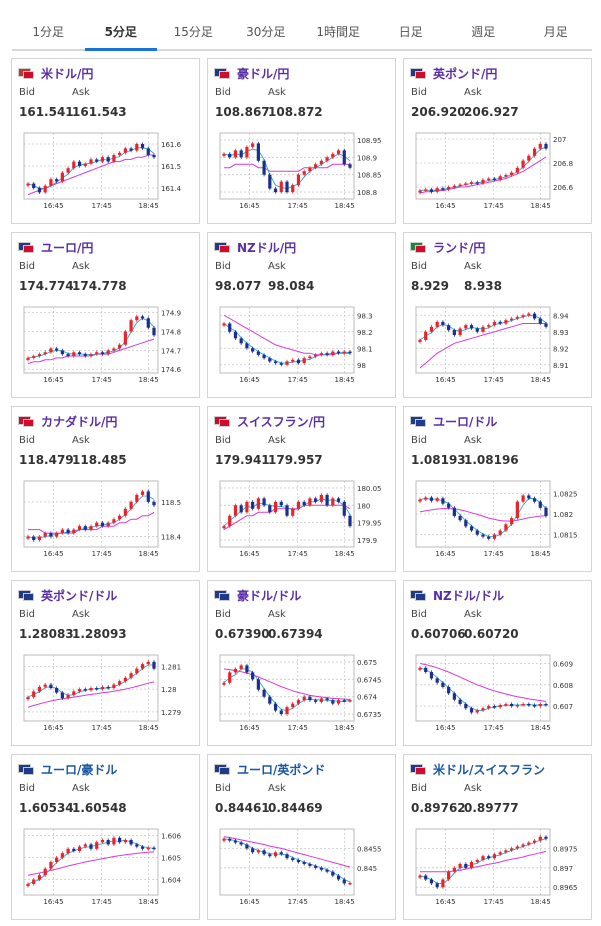 This screenshot has height=926, width=601. I want to click on card-title: ユーロ/豪ドル, so click(67, 769).